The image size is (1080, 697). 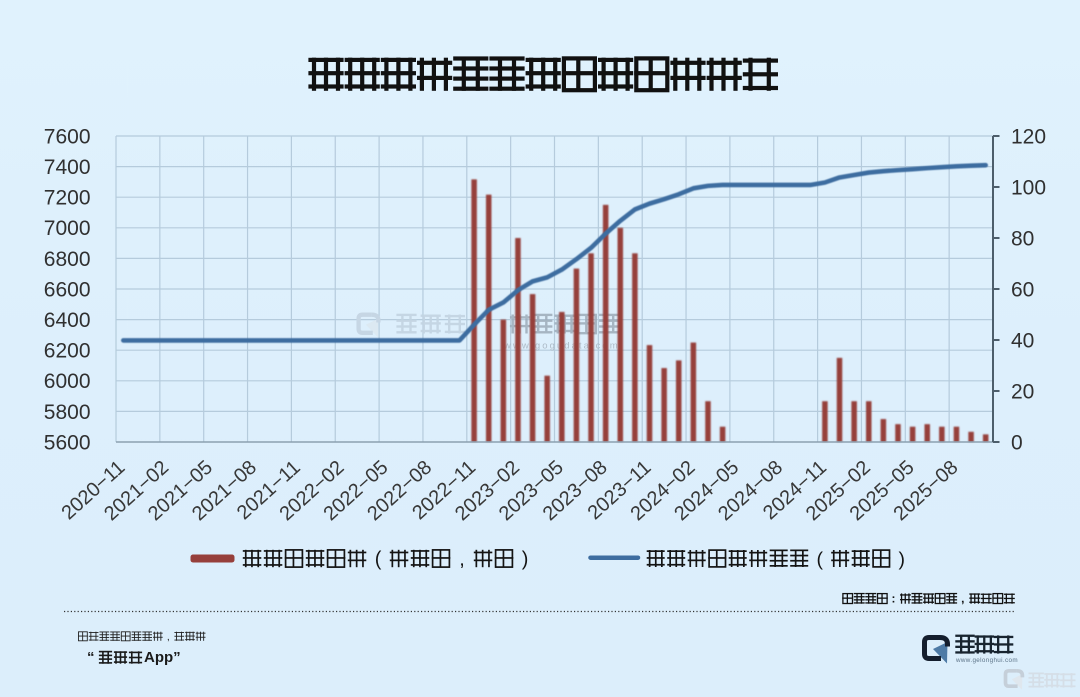 What do you see at coordinates (67, 381) in the screenshot?
I see `svg-text: 6000` at bounding box center [67, 381].